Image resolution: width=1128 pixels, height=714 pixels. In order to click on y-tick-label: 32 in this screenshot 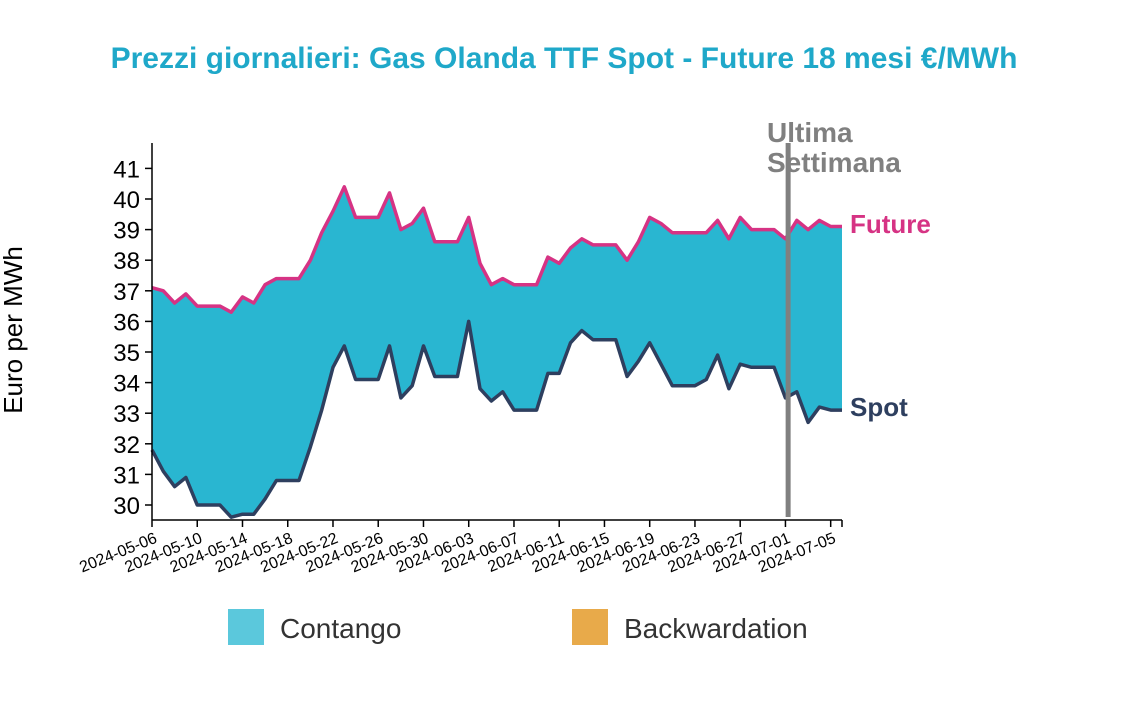, I will do `click(126, 445)`.